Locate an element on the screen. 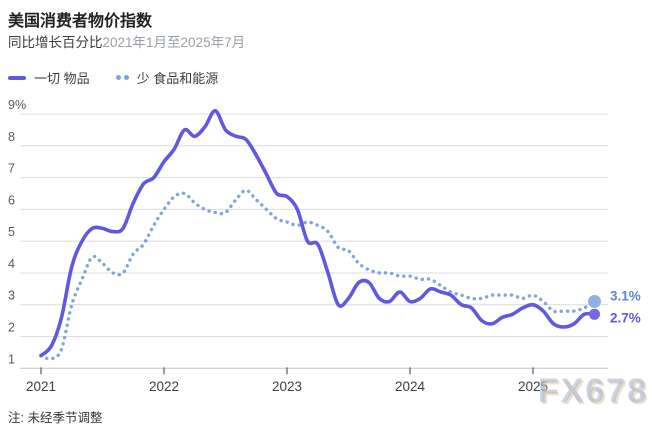 Image resolution: width=652 pixels, height=431 pixels. y-axis-label: 3 is located at coordinates (11, 296).